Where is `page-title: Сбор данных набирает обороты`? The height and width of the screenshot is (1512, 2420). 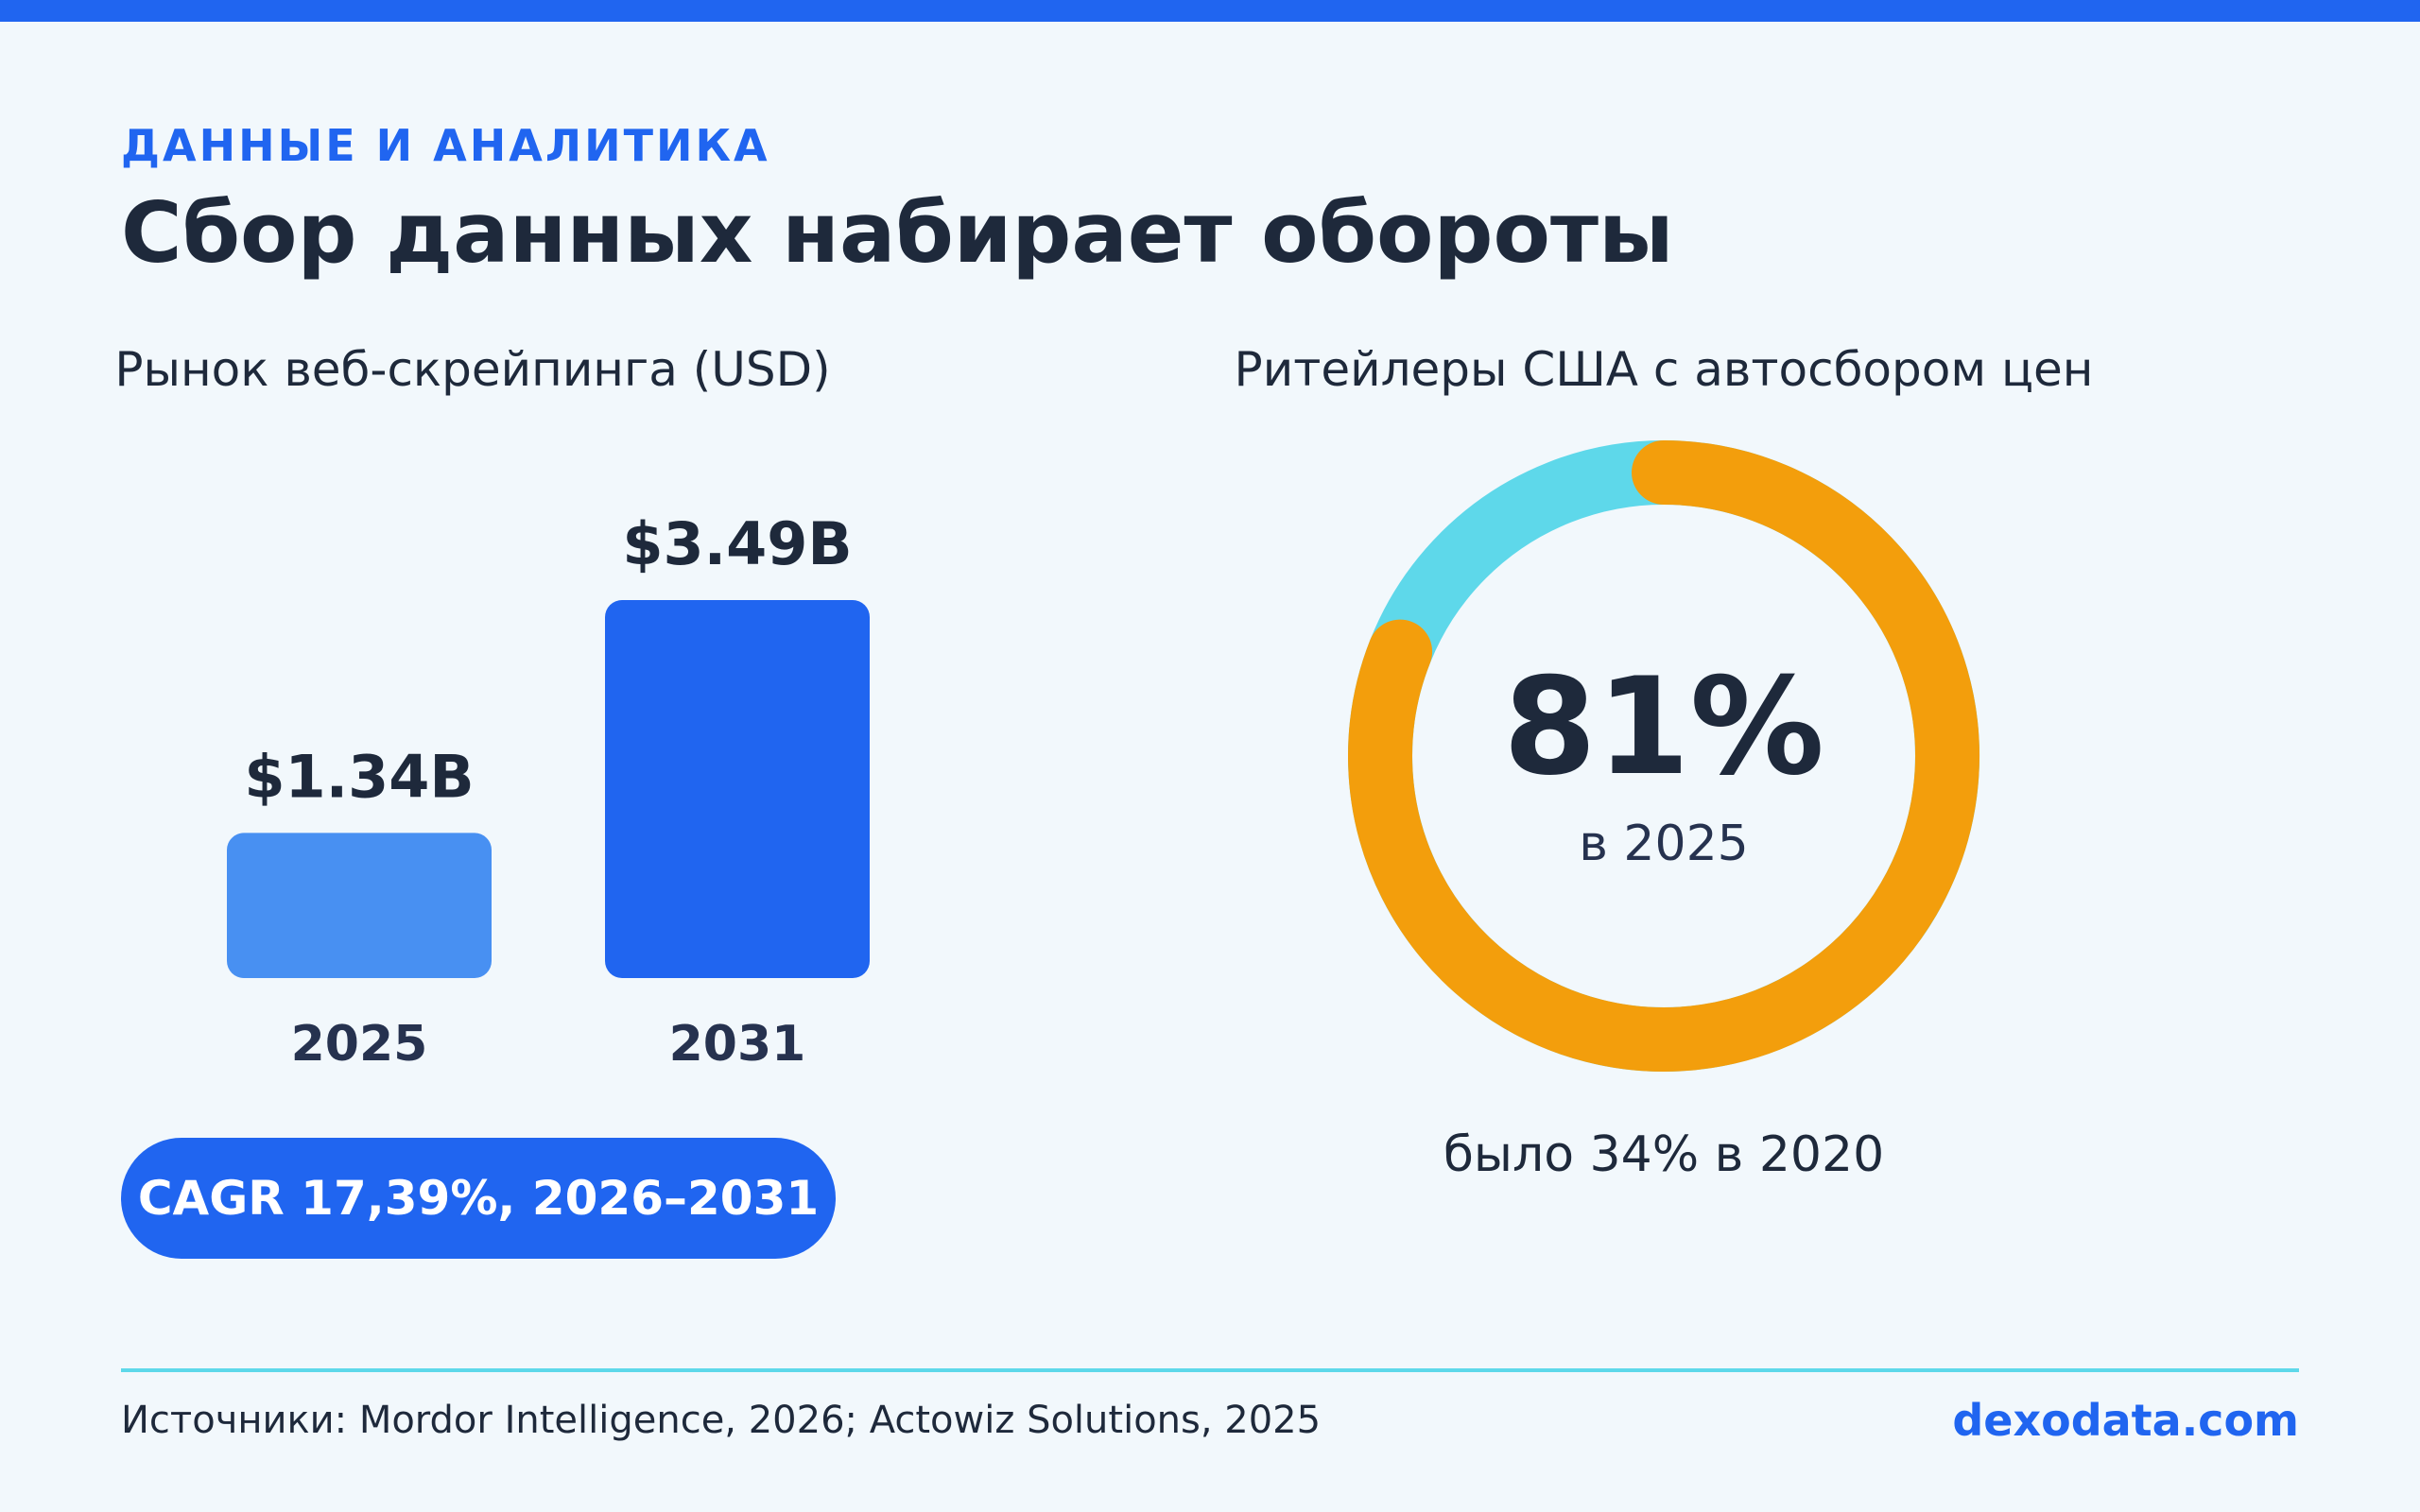
page-title: Сбор данных набирает обороты is located at coordinates (897, 233).